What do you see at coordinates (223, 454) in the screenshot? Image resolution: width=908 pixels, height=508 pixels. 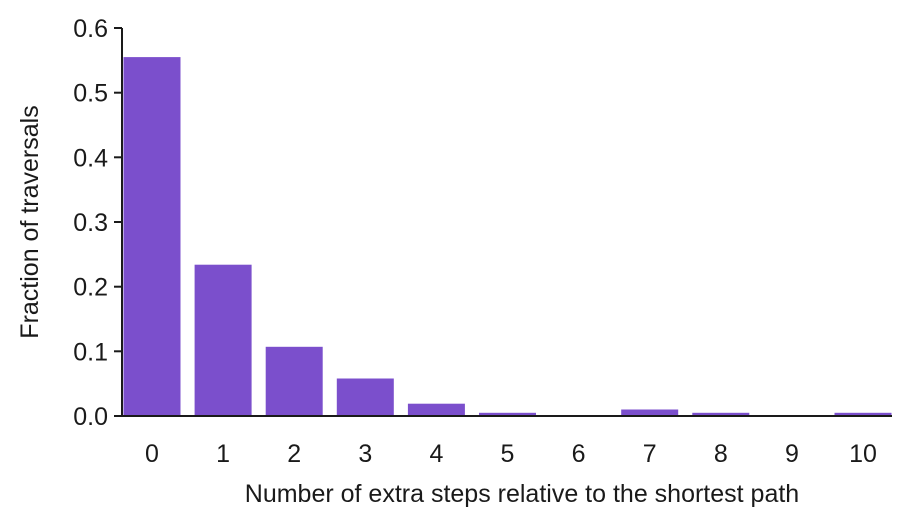 I see `x-tick-label-1: 1` at bounding box center [223, 454].